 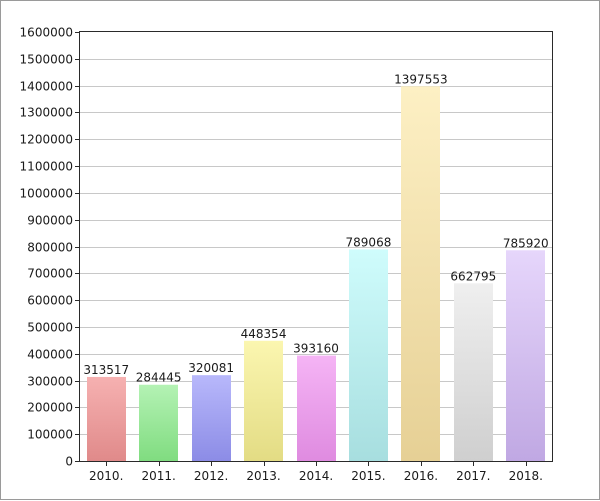 I want to click on y-tick-label: 800000, so click(x=50, y=248).